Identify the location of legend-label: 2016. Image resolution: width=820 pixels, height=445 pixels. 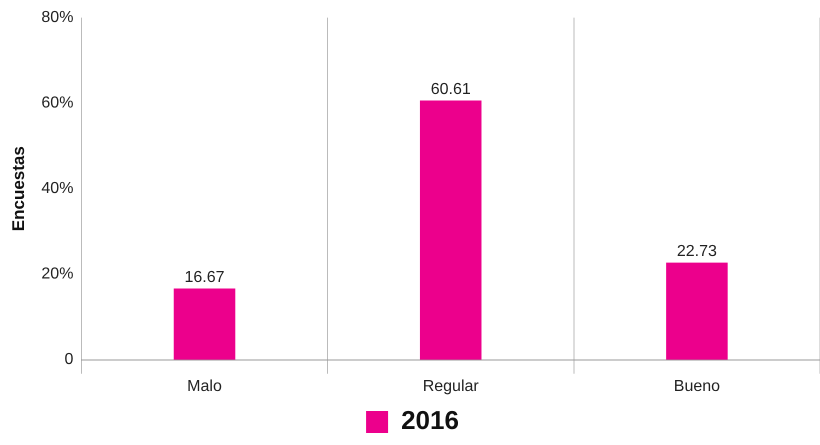
(430, 420).